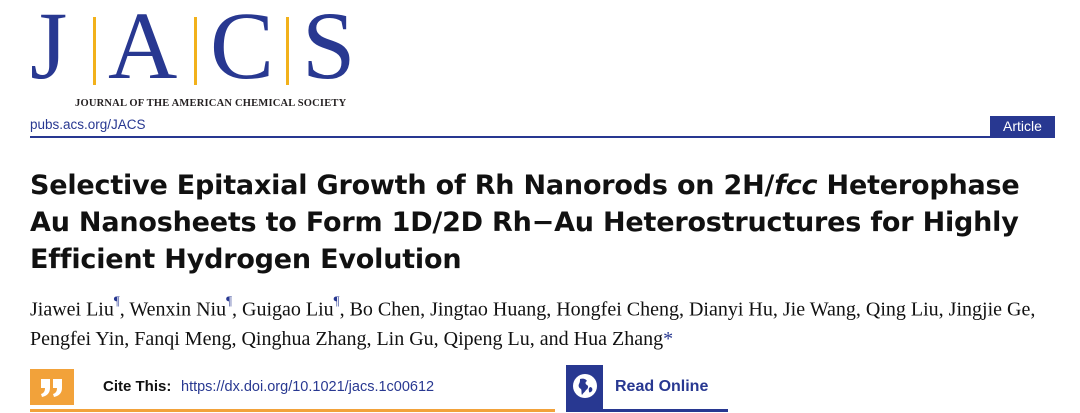  I want to click on author-name: Lin Gu, so click(405, 338).